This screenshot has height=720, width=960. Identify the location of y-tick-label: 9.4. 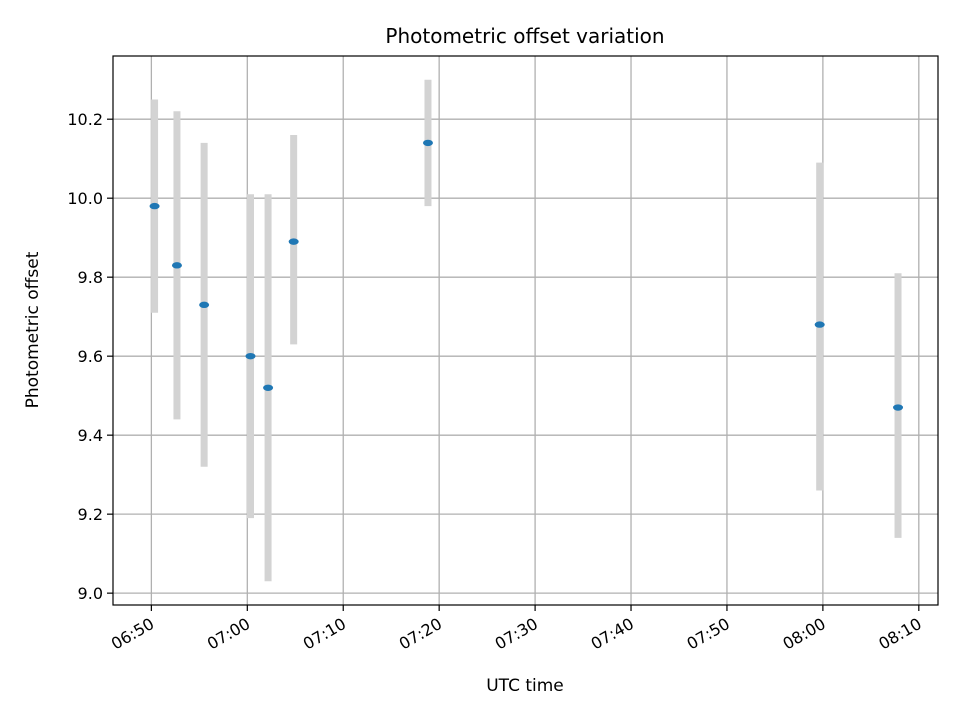
(90, 435).